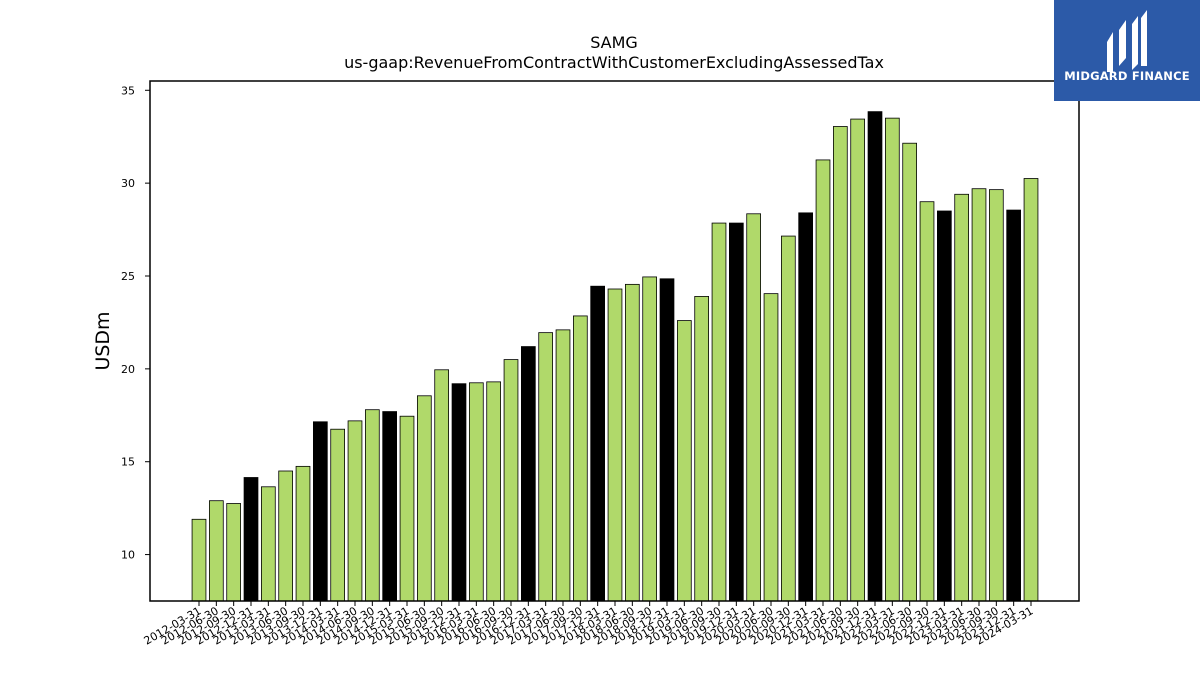 This screenshot has height=675, width=1200. I want to click on midgard-logo-icon, so click(1127, 41).